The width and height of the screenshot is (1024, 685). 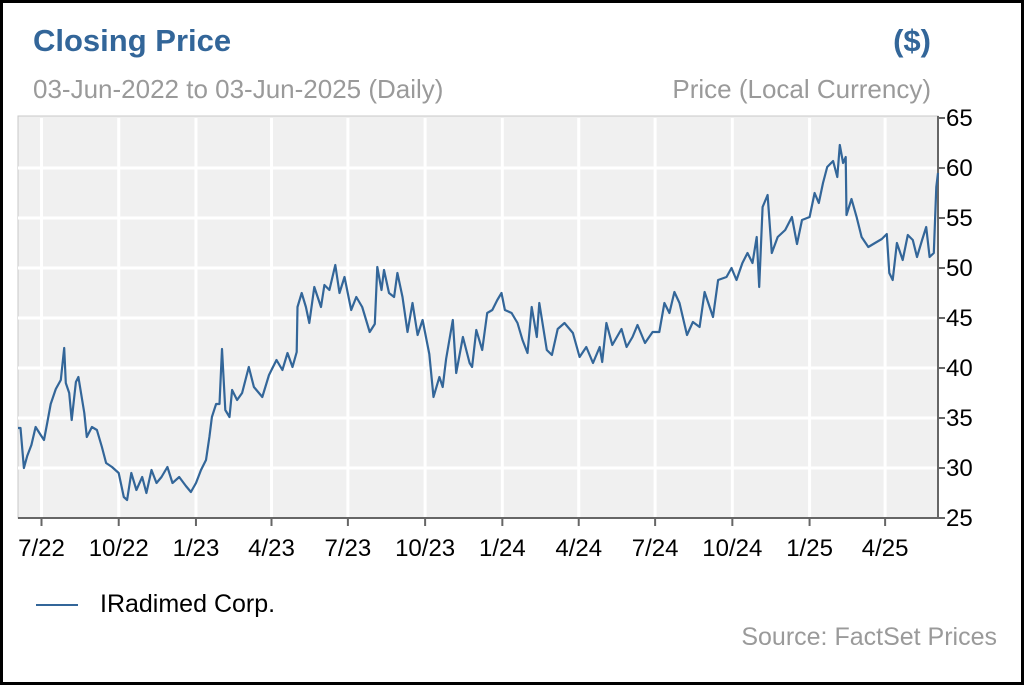 What do you see at coordinates (959, 368) in the screenshot?
I see `y-tick-label: 40` at bounding box center [959, 368].